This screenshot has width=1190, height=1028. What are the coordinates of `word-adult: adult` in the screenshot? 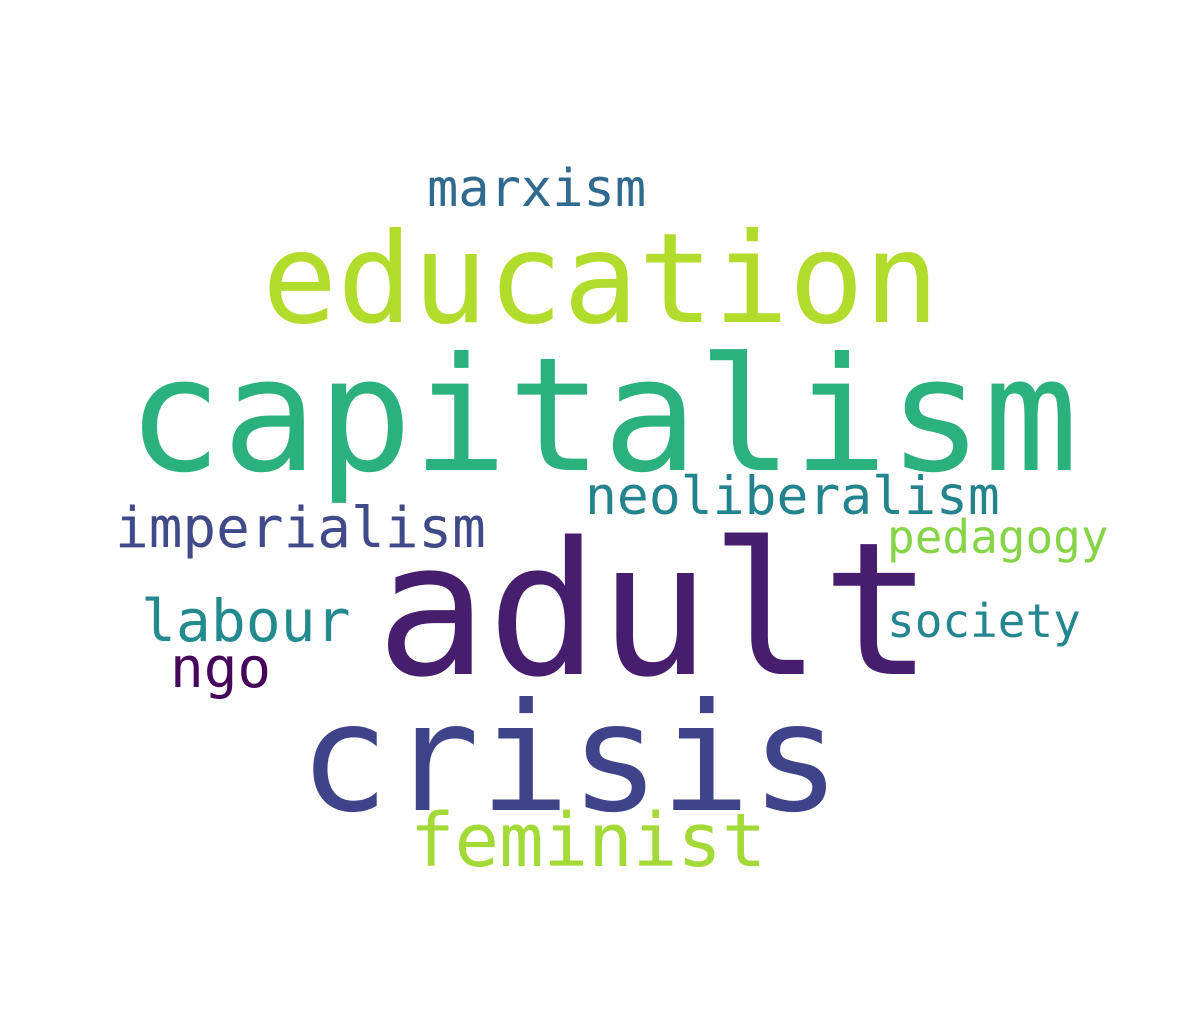 It's located at (654, 610).